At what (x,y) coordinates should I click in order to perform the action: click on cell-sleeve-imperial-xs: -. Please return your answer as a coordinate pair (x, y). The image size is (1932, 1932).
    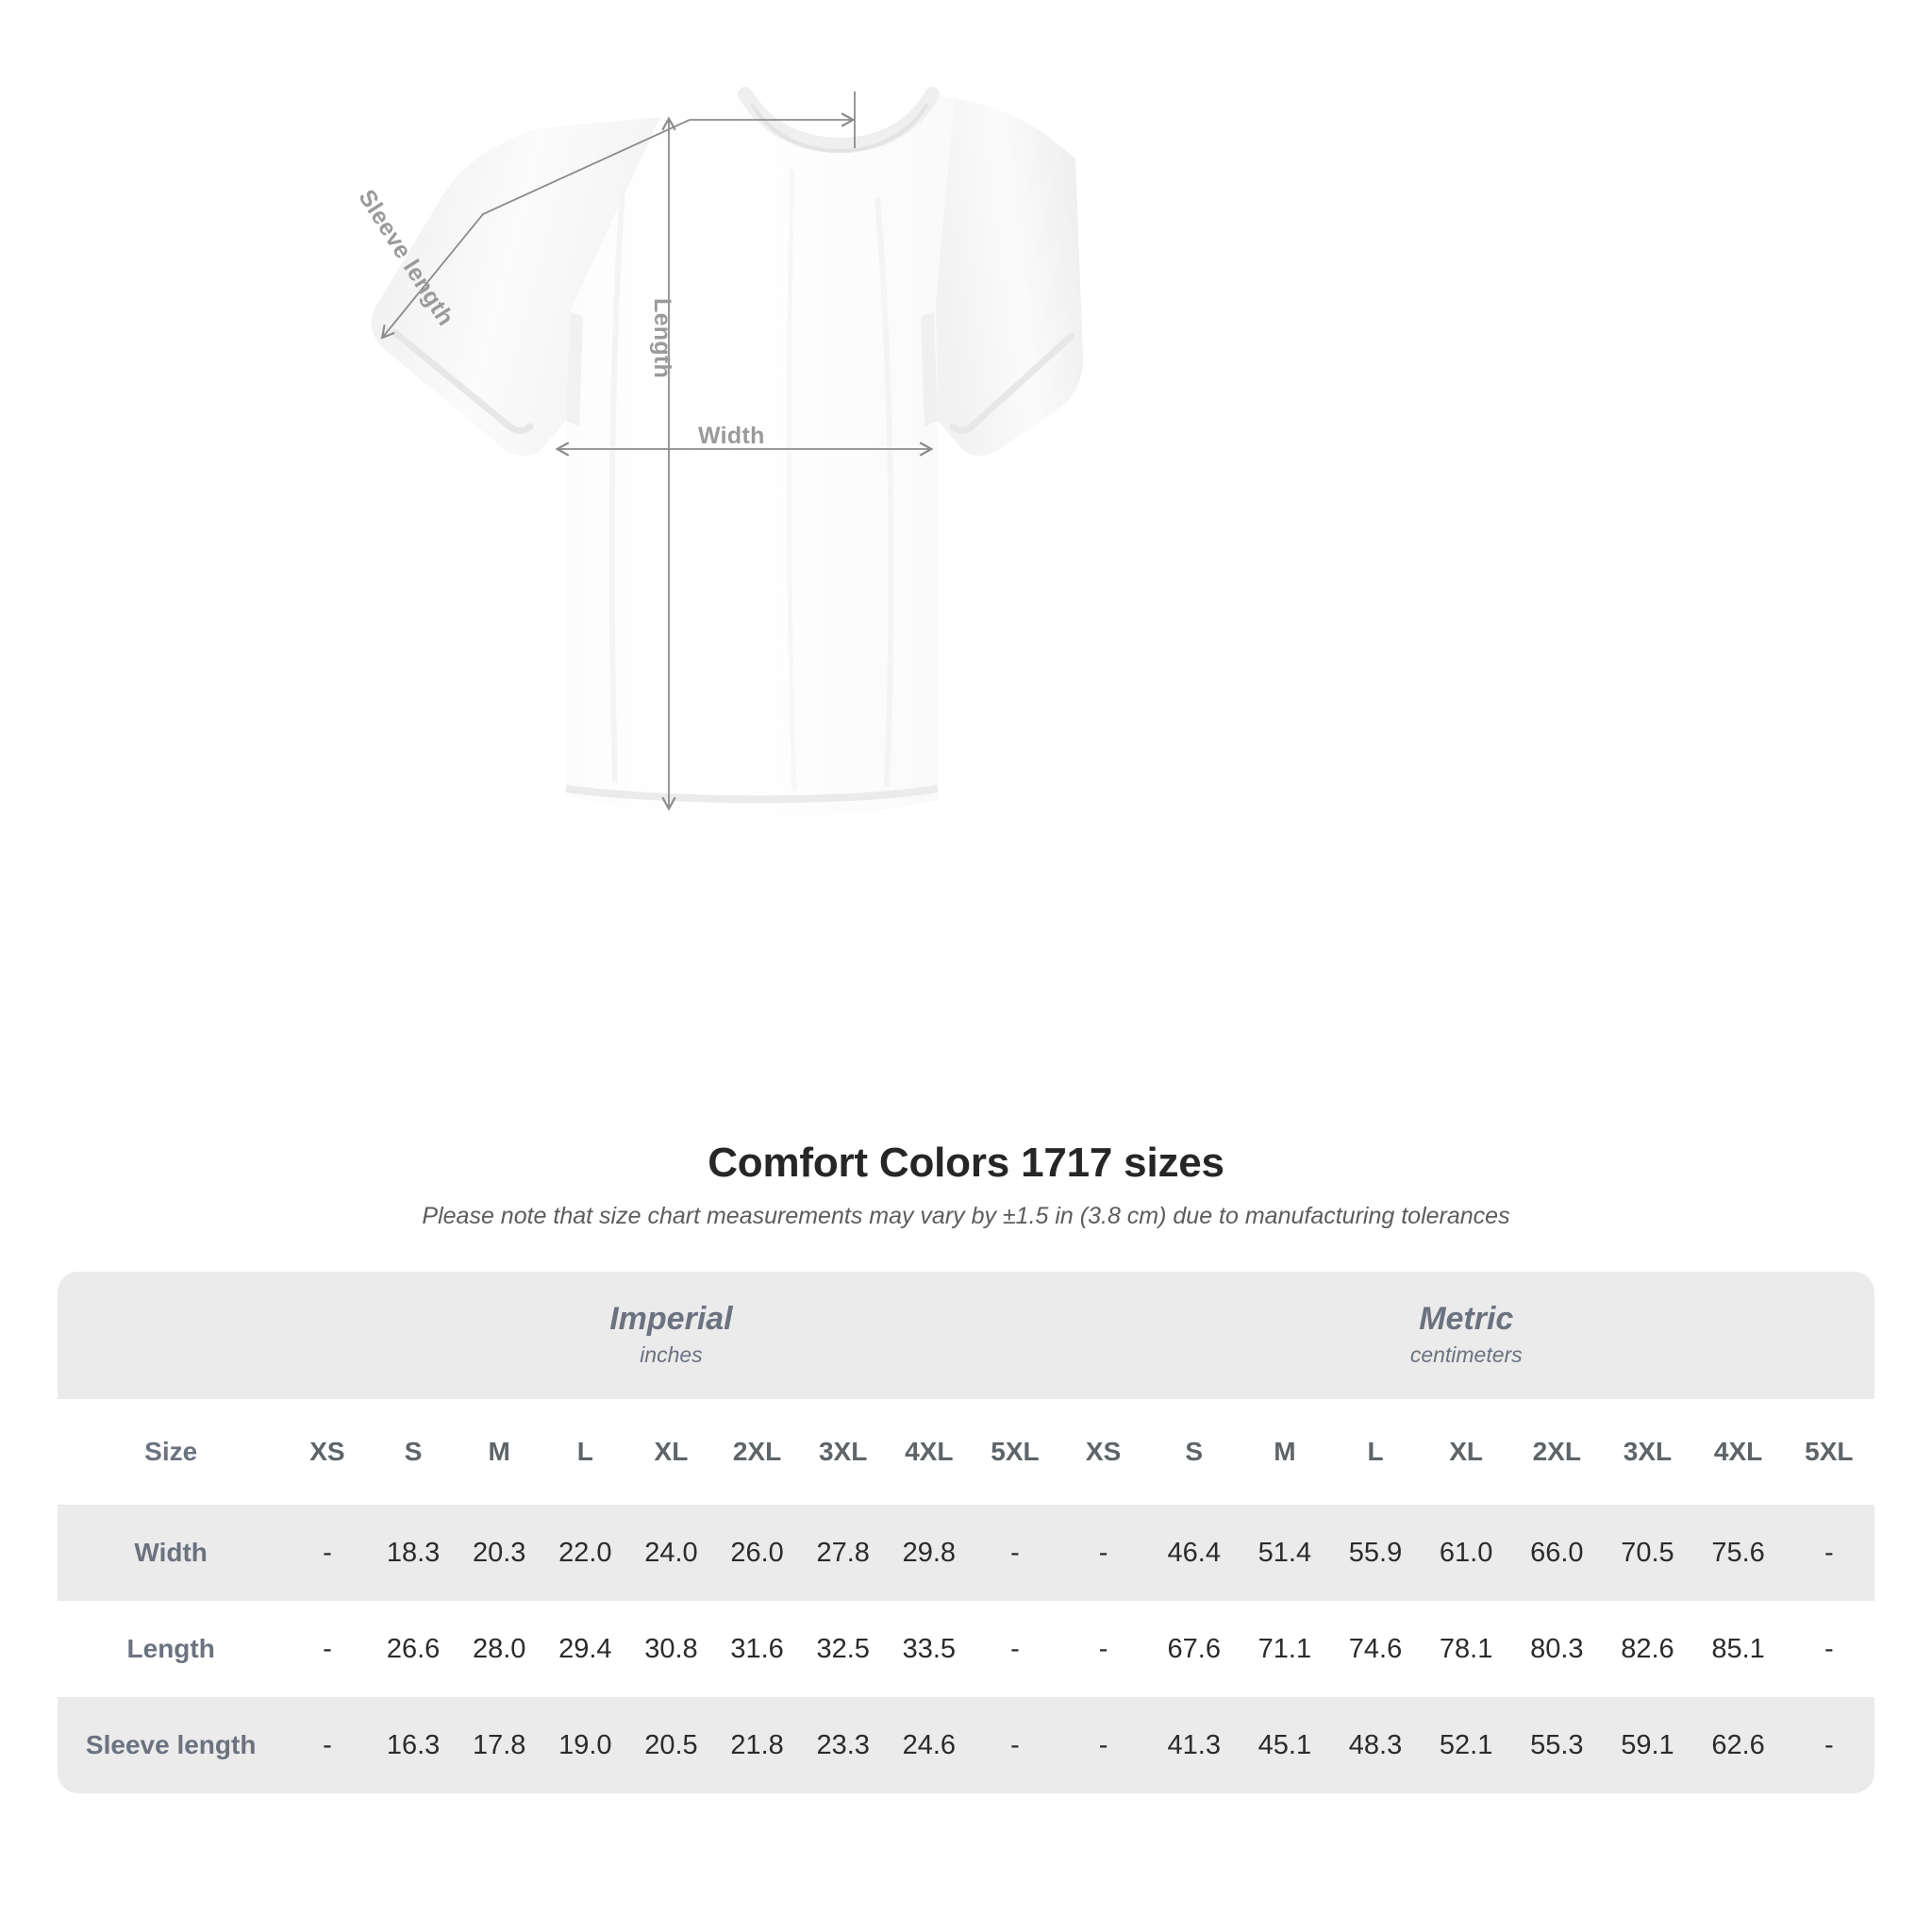
    Looking at the image, I should click on (328, 1745).